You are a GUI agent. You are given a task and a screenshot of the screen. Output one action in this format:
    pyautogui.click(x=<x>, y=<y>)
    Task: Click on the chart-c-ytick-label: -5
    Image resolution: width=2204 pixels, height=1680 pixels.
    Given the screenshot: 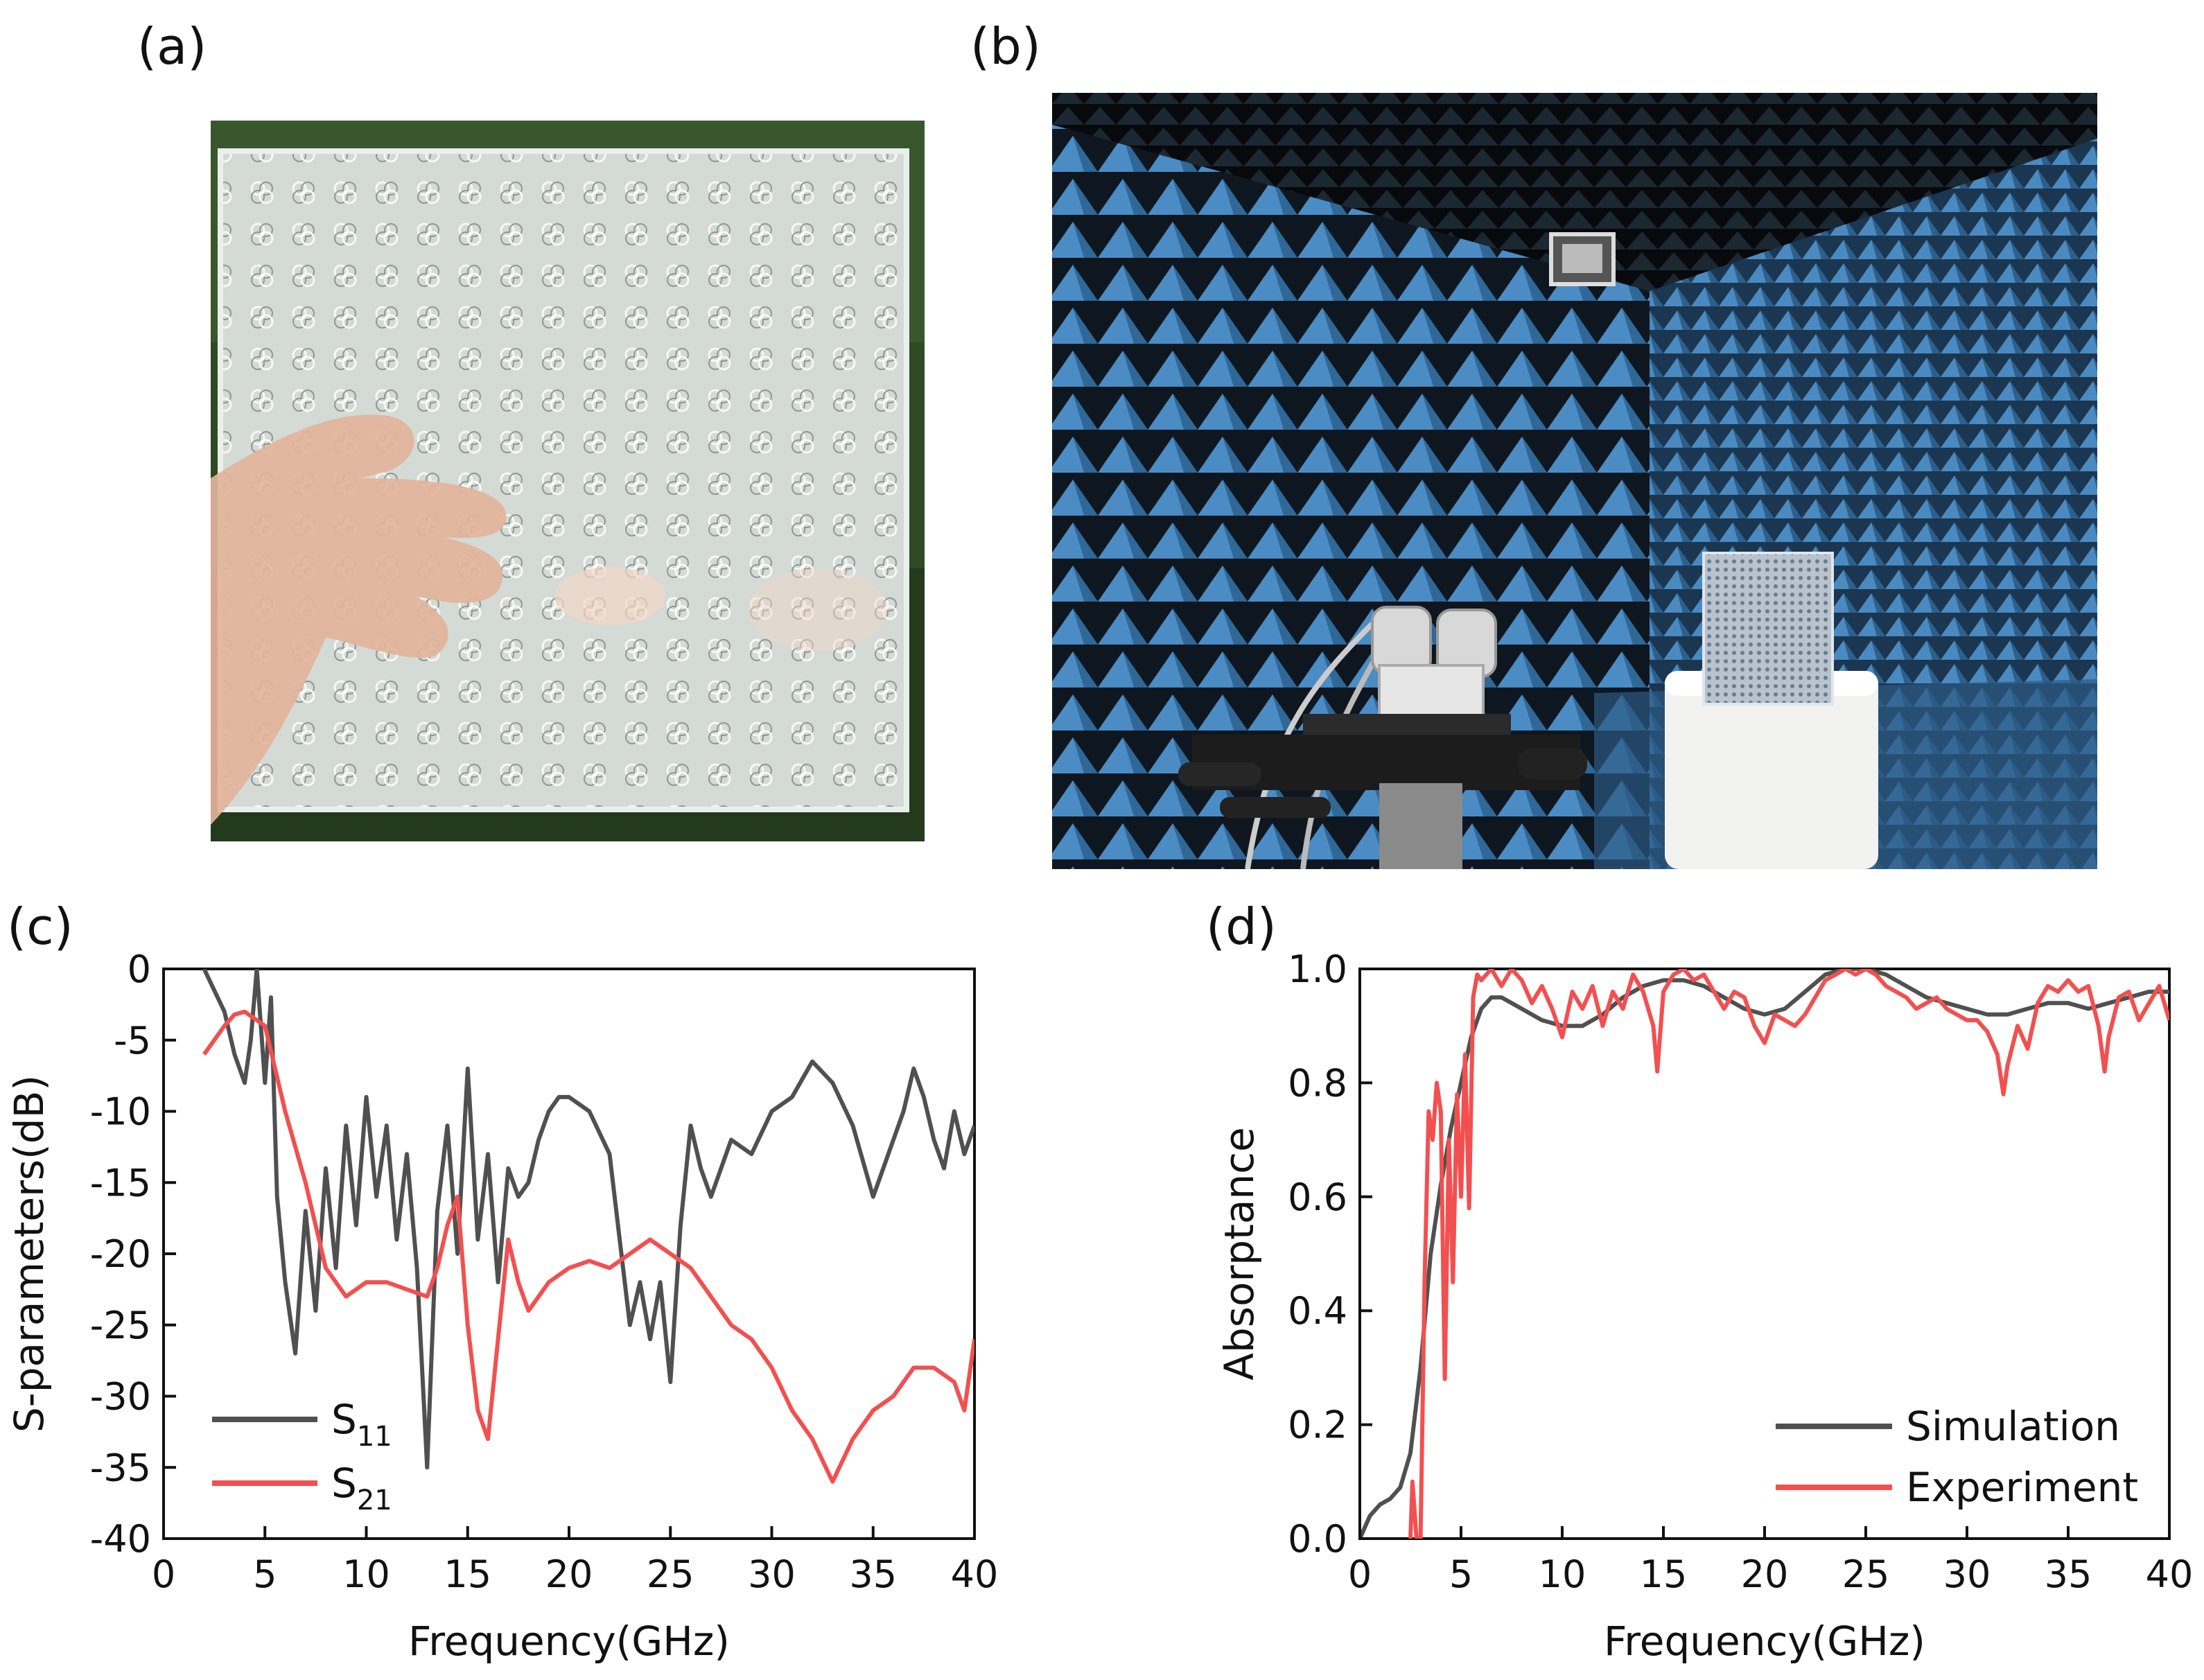 What is the action you would take?
    pyautogui.click(x=132, y=1040)
    